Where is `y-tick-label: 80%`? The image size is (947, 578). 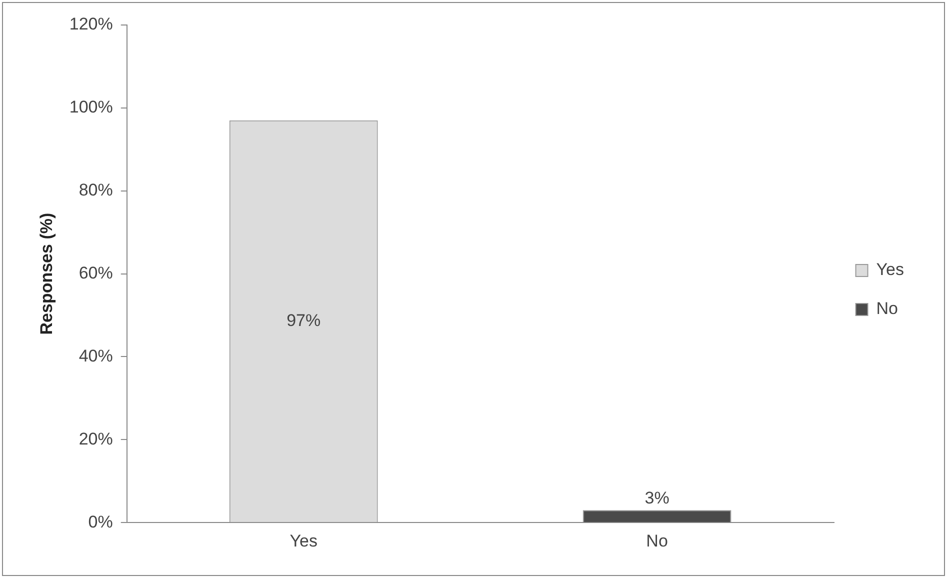 y-tick-label: 80% is located at coordinates (95, 190).